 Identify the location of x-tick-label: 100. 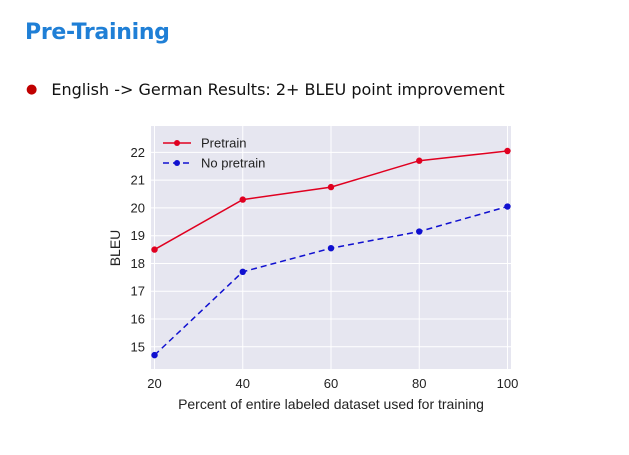
(508, 383).